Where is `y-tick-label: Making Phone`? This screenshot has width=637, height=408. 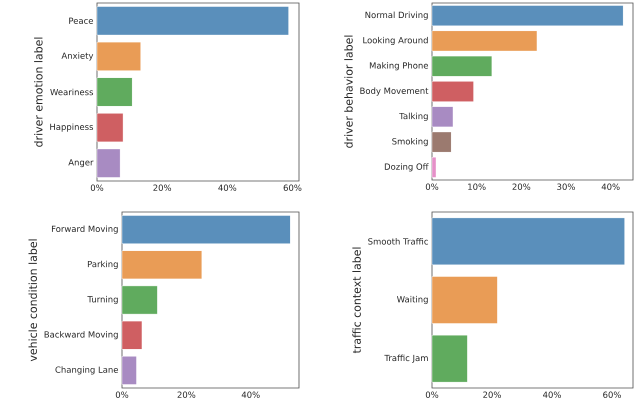
y-tick-label: Making Phone is located at coordinates (399, 66).